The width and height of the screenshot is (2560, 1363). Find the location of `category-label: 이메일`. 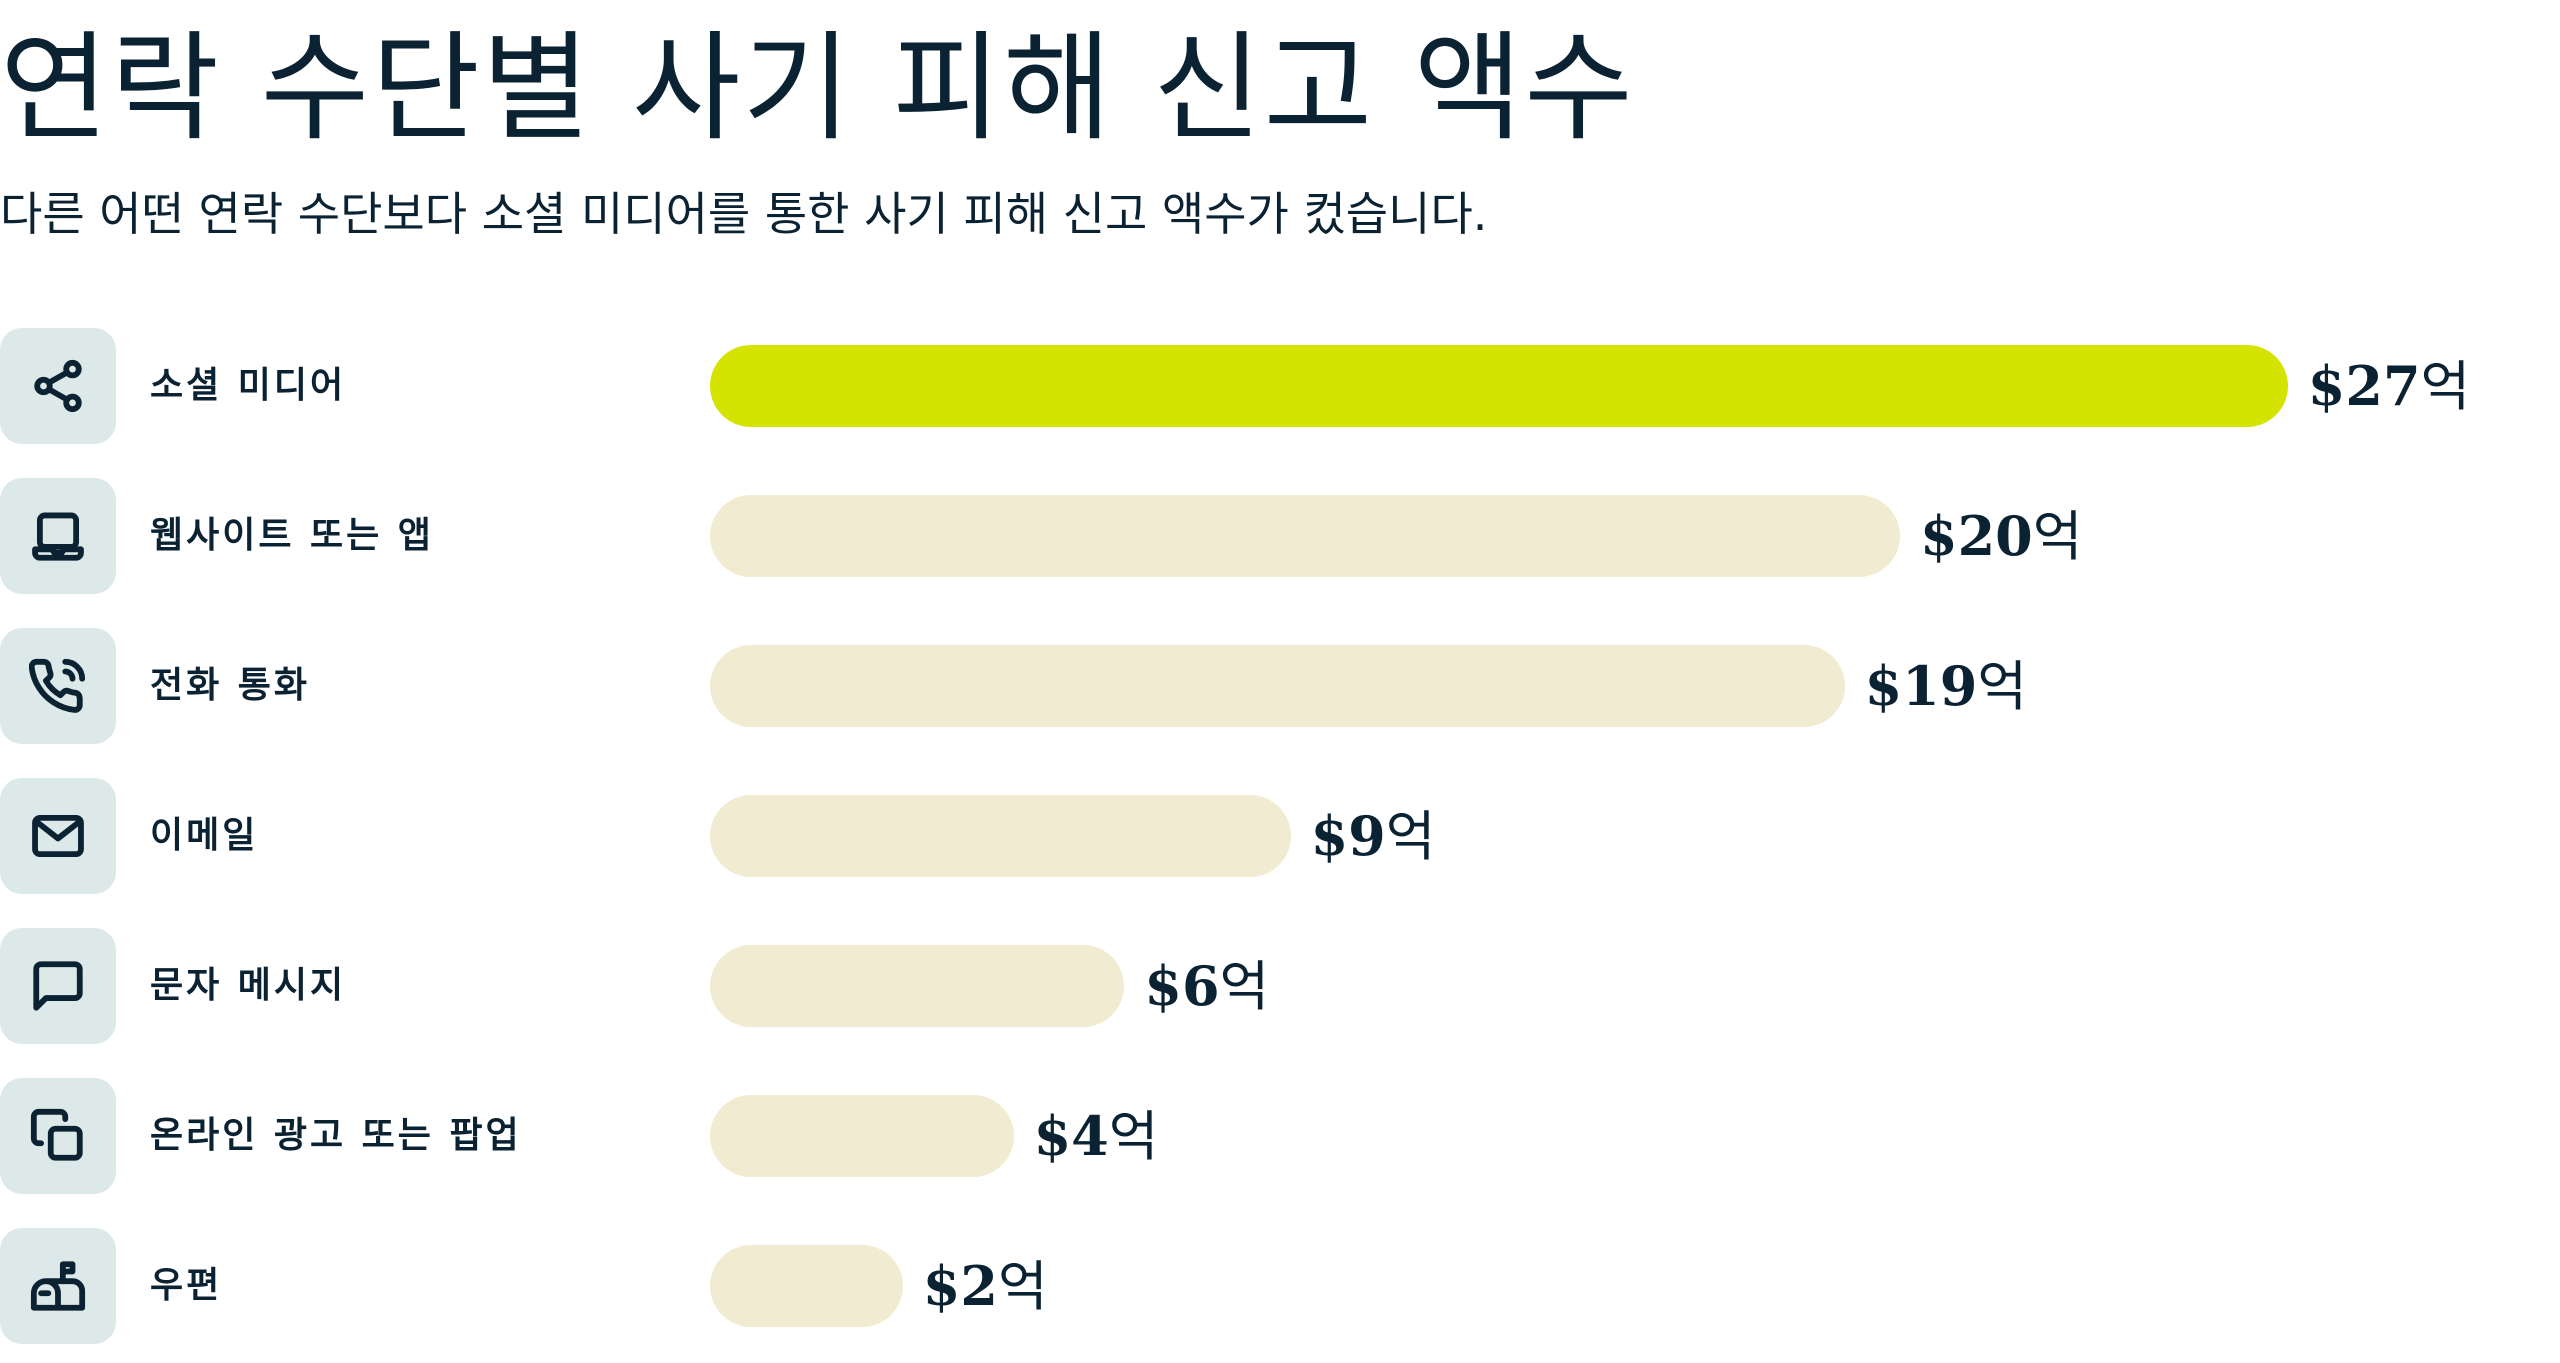

category-label: 이메일 is located at coordinates (204, 835).